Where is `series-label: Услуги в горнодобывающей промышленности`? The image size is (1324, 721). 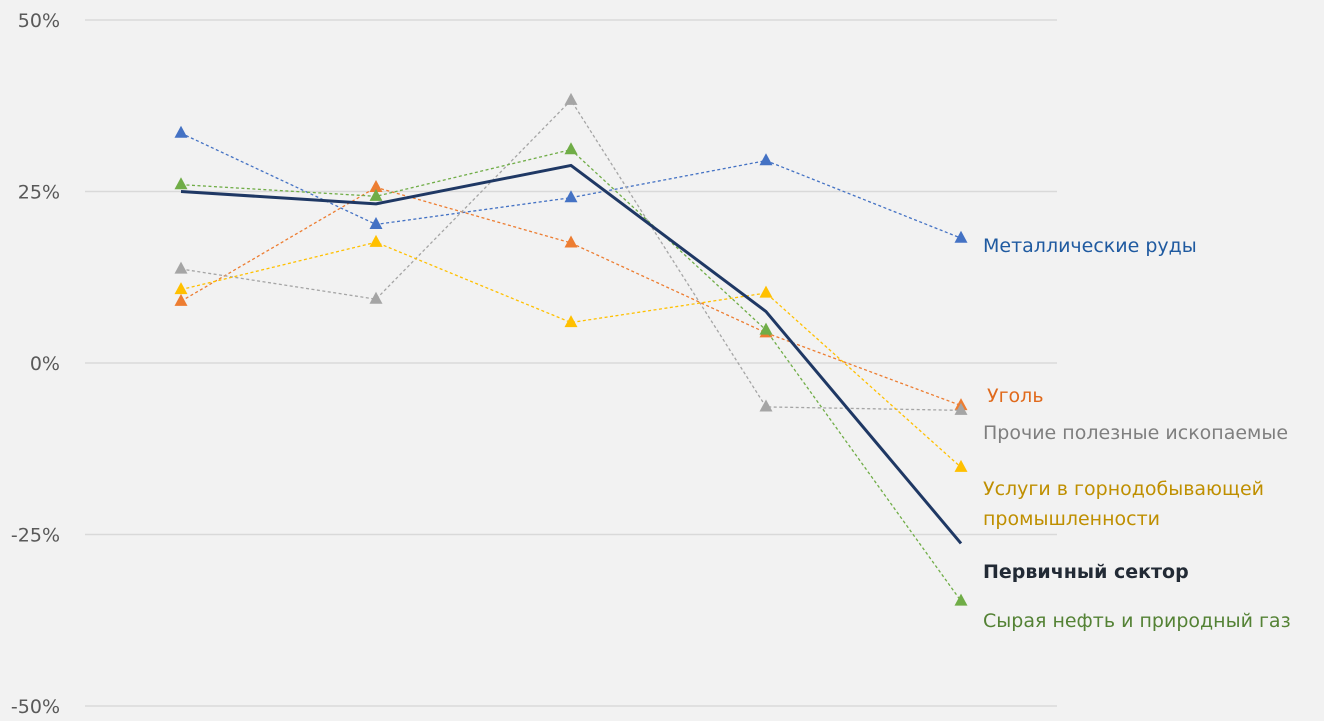 series-label: Услуги в горнодобывающей промышленности is located at coordinates (1123, 504).